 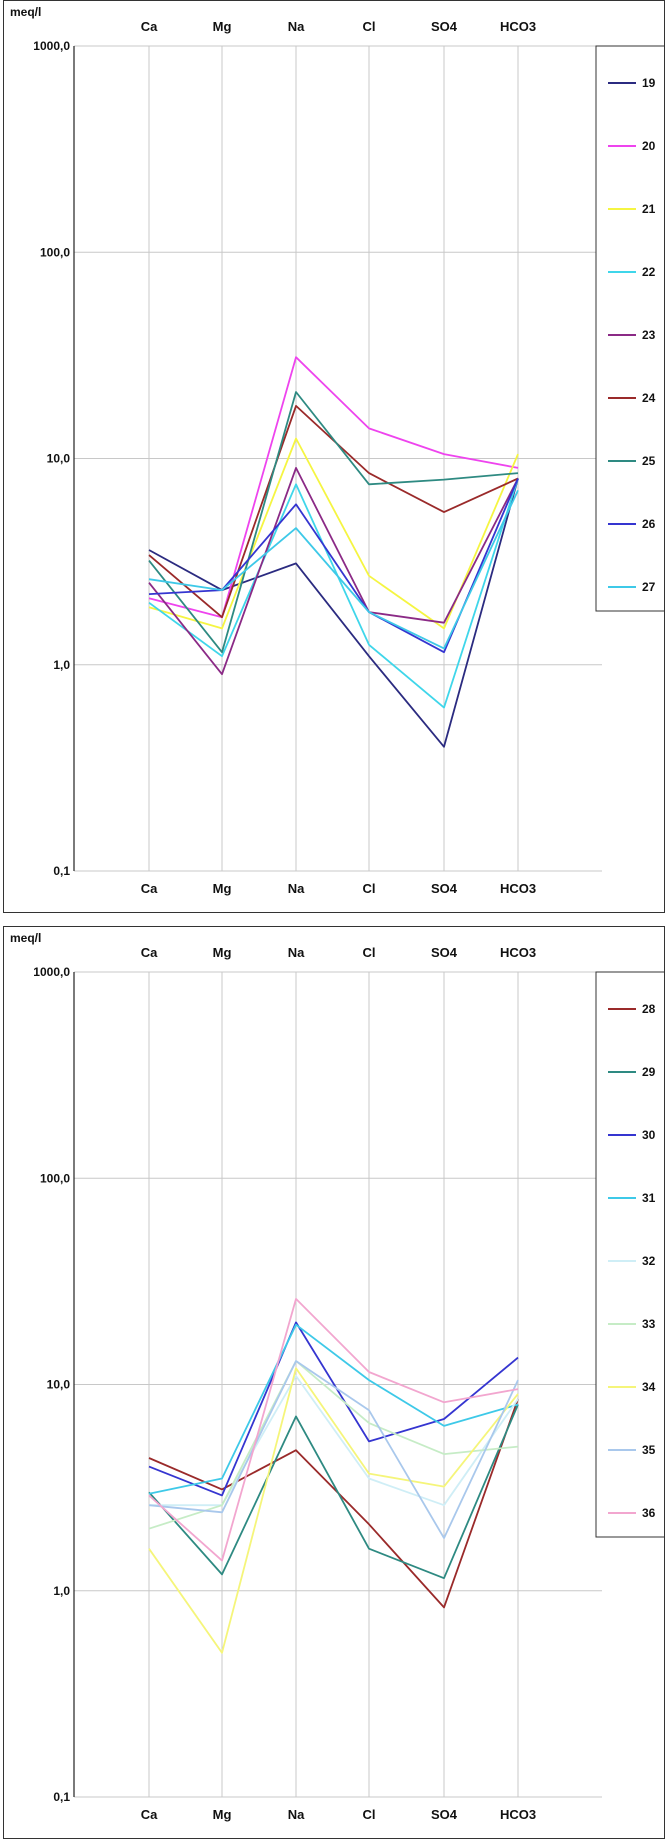 What do you see at coordinates (649, 272) in the screenshot?
I see `legend-label: 22` at bounding box center [649, 272].